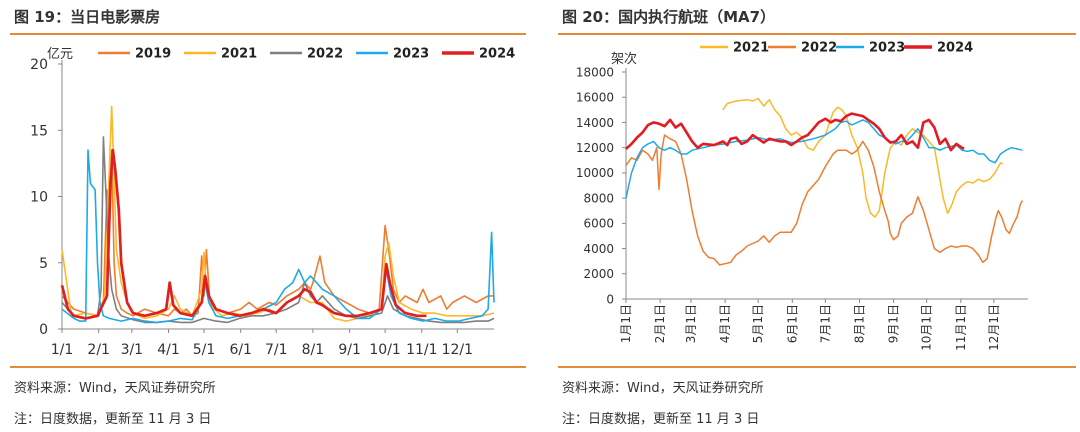 Image resolution: width=1080 pixels, height=432 pixels. I want to click on x-tick-label: 3/1, so click(132, 350).